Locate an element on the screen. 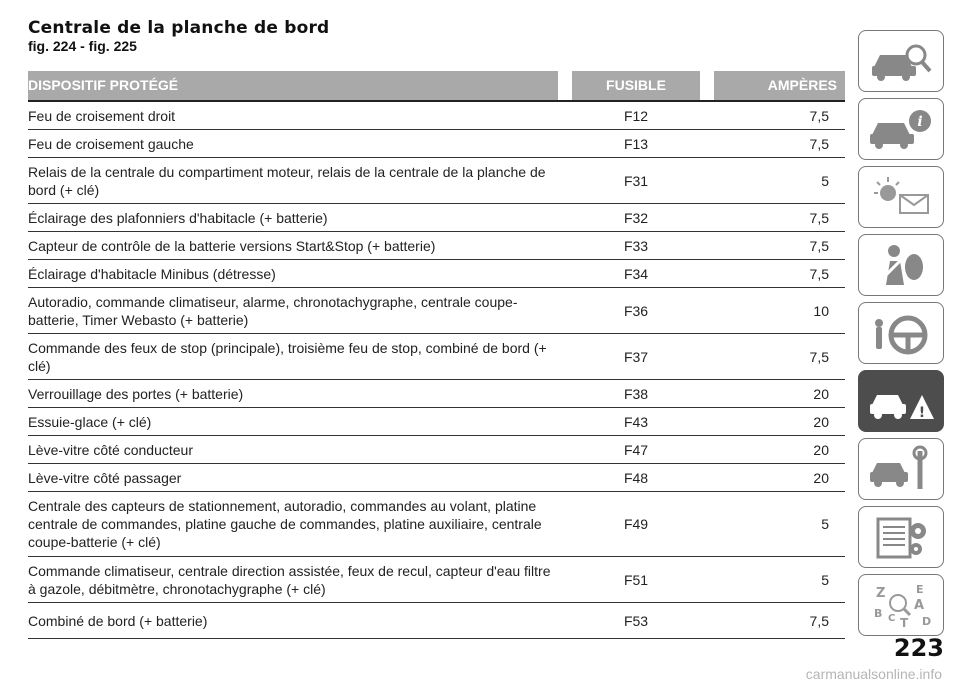  fuse-cell: F32 is located at coordinates (636, 217).